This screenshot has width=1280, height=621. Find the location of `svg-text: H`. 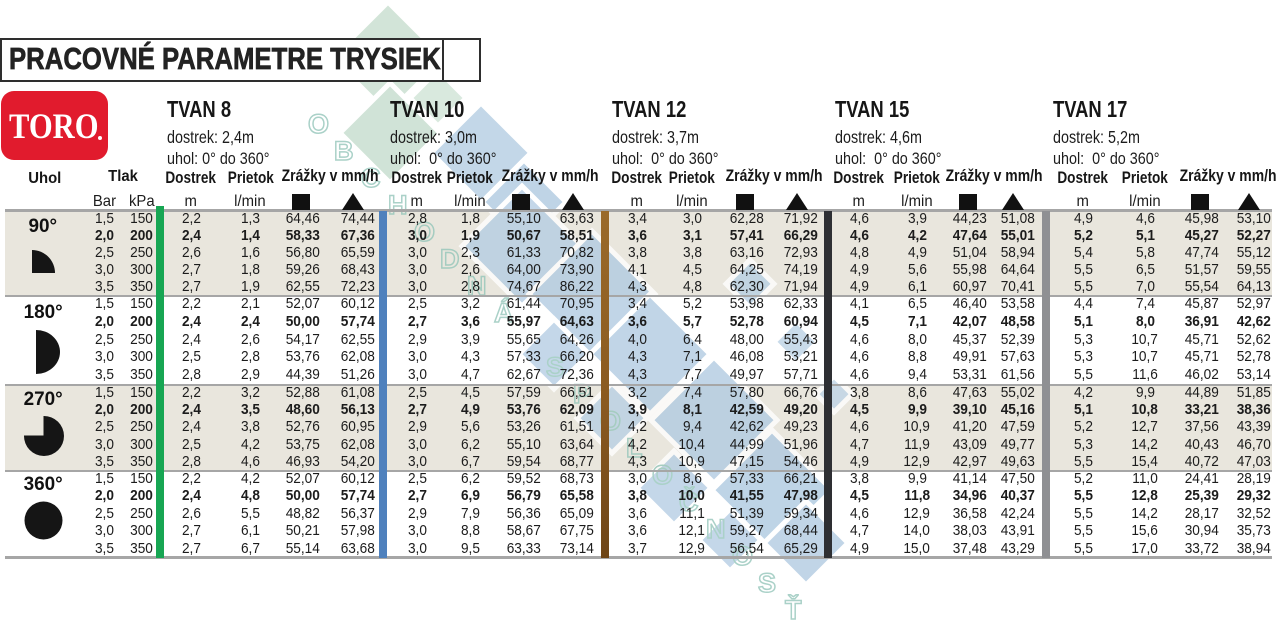

svg-text: H is located at coordinates (398, 205).